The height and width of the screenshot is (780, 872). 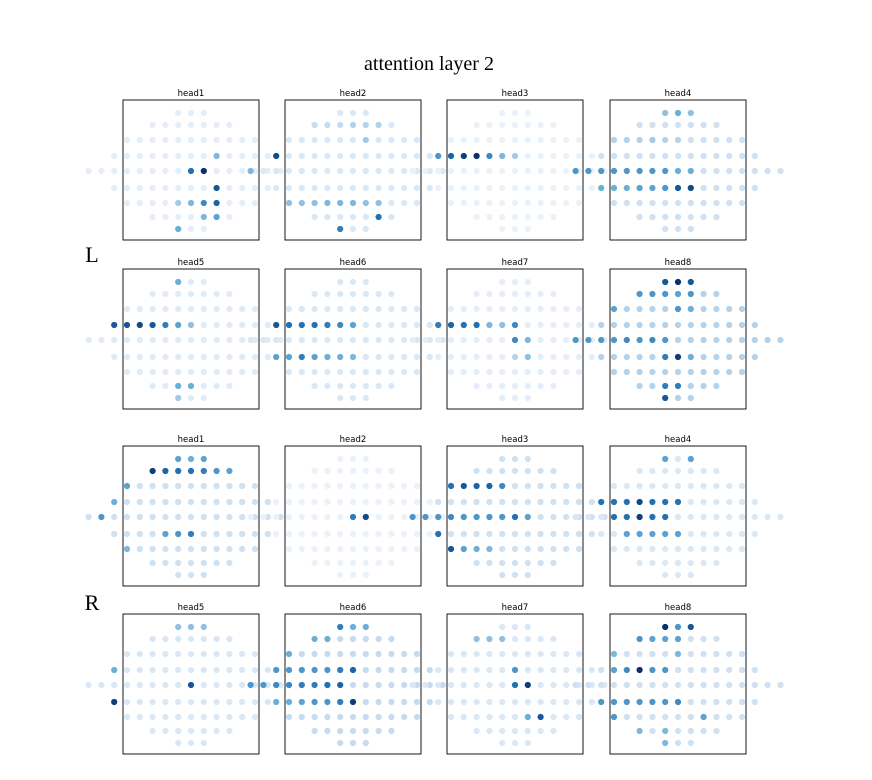 I want to click on head-panel: head7, so click(x=515, y=679).